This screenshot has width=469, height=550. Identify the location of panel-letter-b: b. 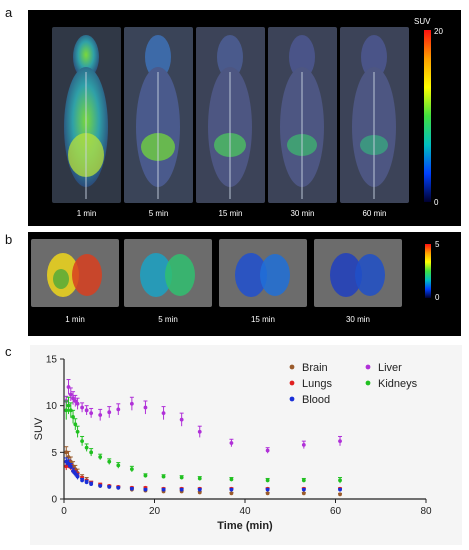
(9, 239).